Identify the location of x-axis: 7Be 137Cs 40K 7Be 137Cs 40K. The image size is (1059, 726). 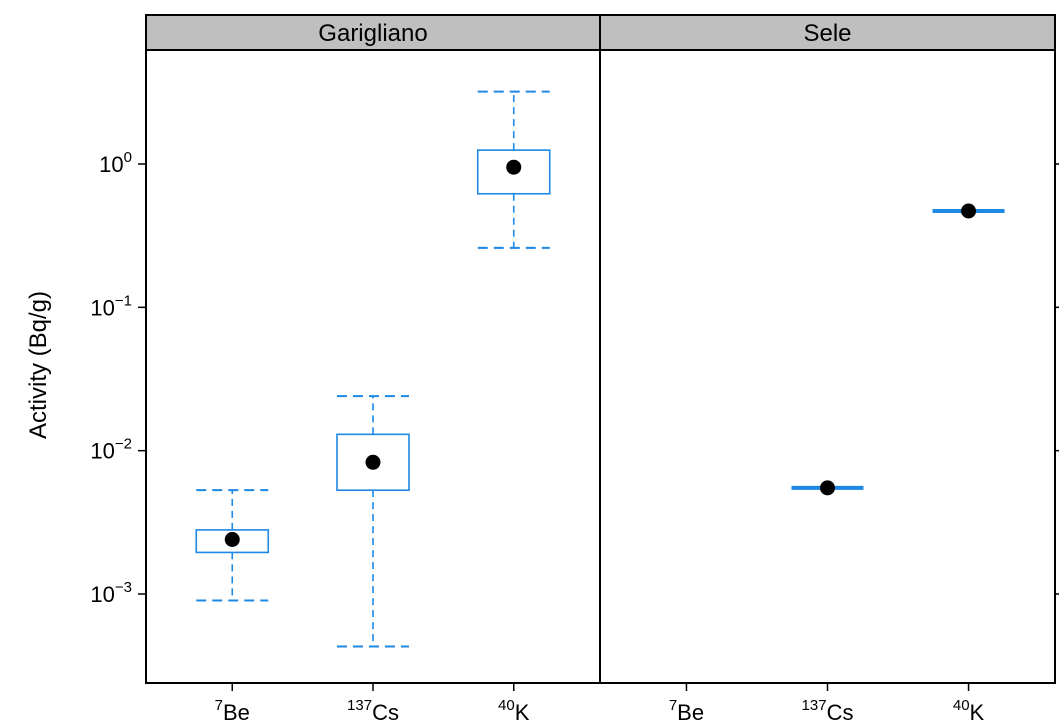
(600, 704).